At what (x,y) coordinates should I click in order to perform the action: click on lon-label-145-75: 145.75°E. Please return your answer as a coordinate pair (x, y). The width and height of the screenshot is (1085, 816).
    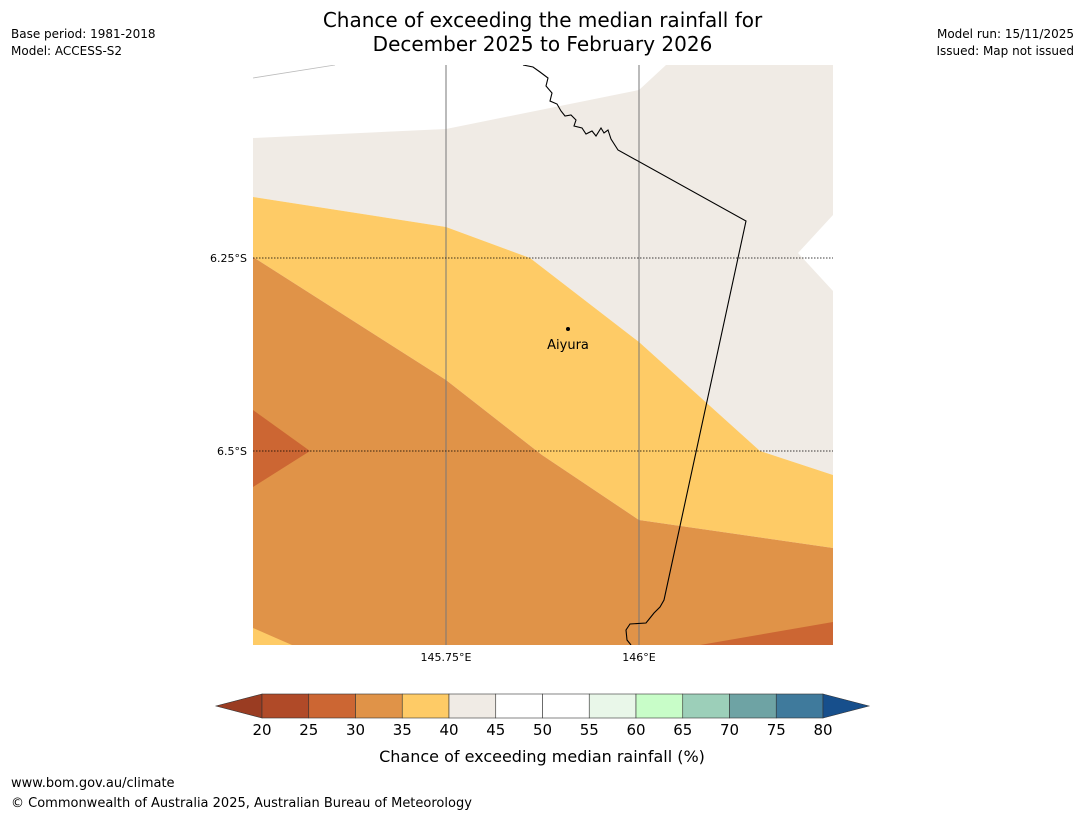
    Looking at the image, I should click on (446, 657).